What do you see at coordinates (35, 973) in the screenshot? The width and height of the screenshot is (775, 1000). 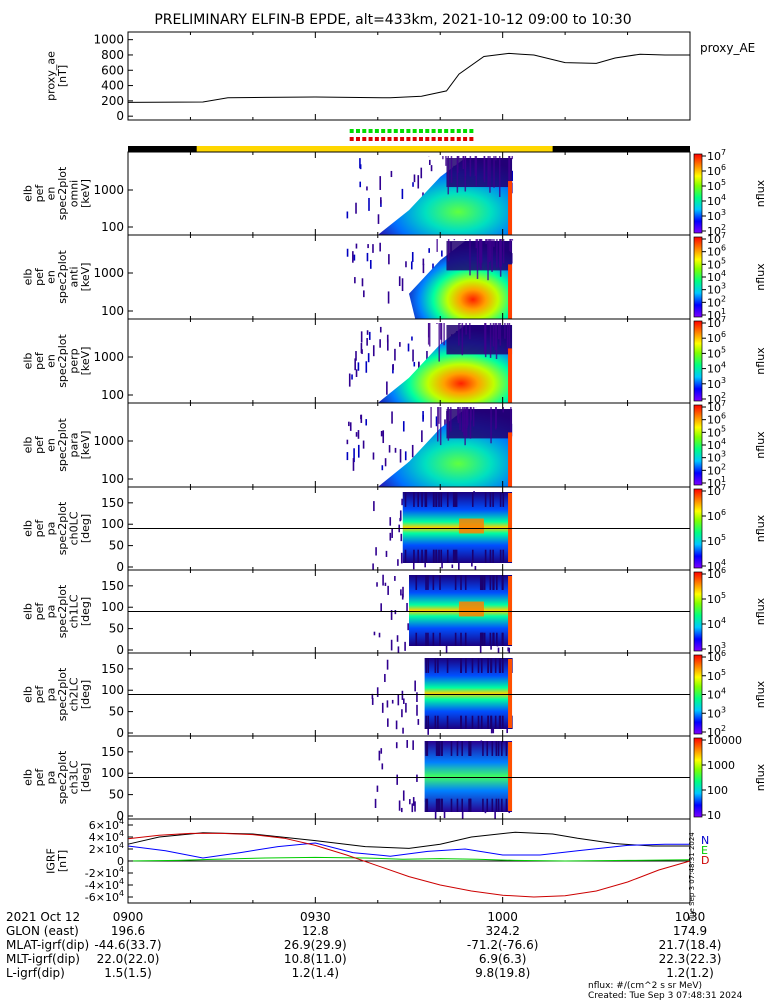 I see `ephemeris-row-label: L-igrf(dip)` at bounding box center [35, 973].